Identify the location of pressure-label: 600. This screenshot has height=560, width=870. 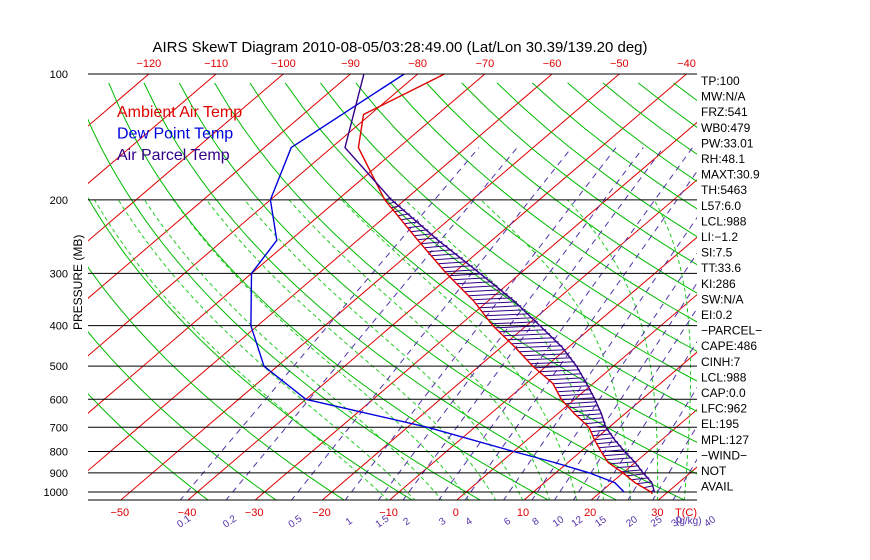
(59, 400).